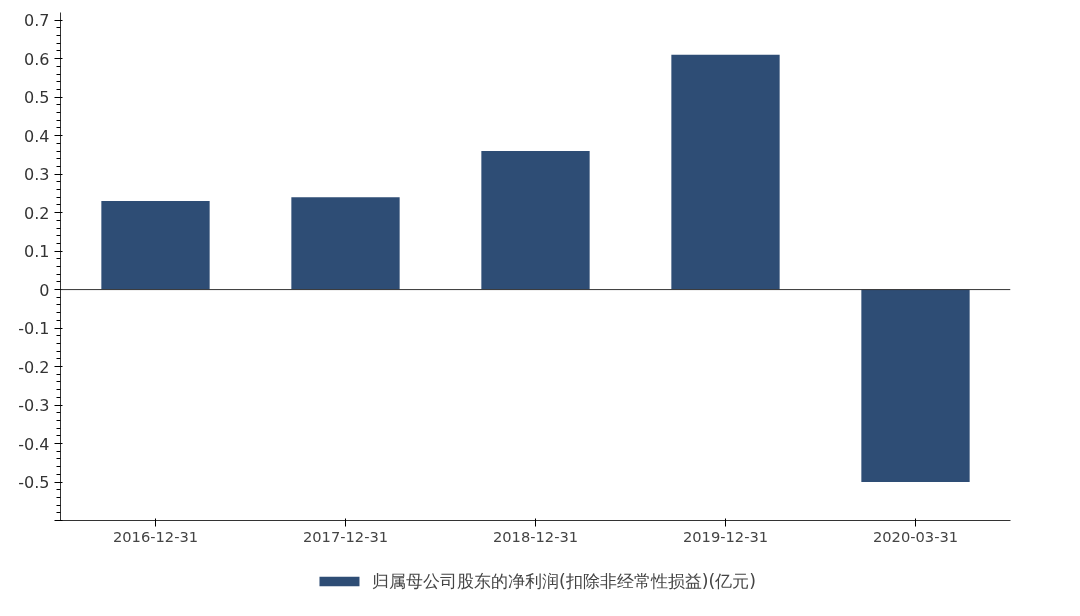 The width and height of the screenshot is (1080, 616). I want to click on y-tick-label: -0.3, so click(34, 406).